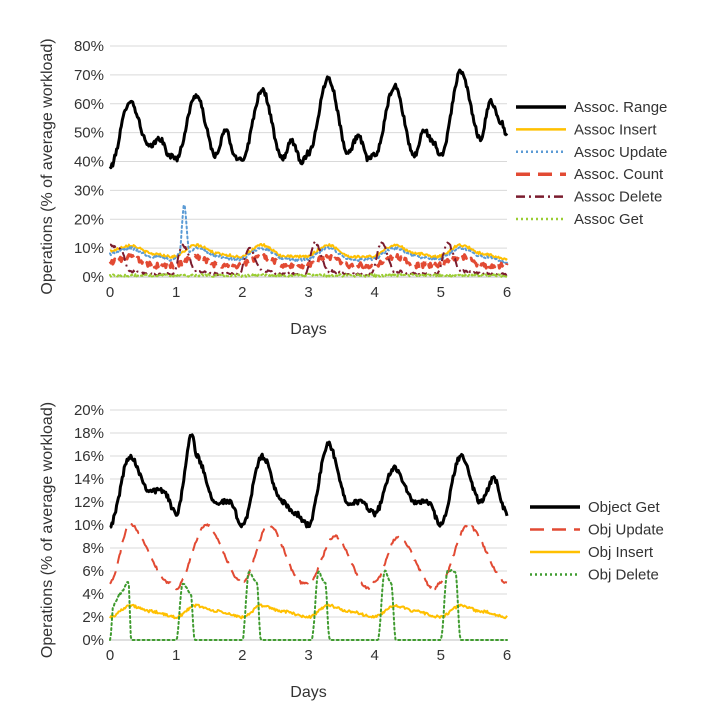 The width and height of the screenshot is (720, 708). Describe the element at coordinates (623, 575) in the screenshot. I see `legend-label: Obj Delete` at that location.